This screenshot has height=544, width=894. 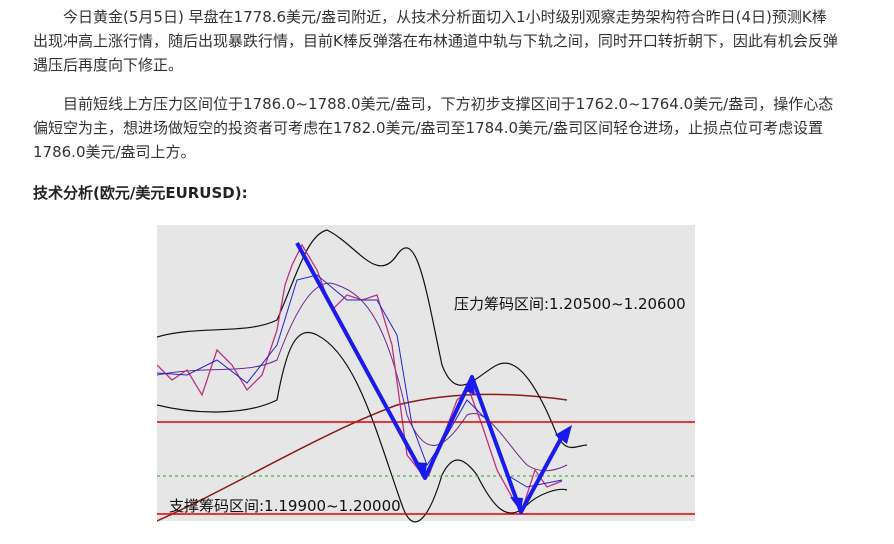 What do you see at coordinates (704, 379) in the screenshot?
I see `price-axis` at bounding box center [704, 379].